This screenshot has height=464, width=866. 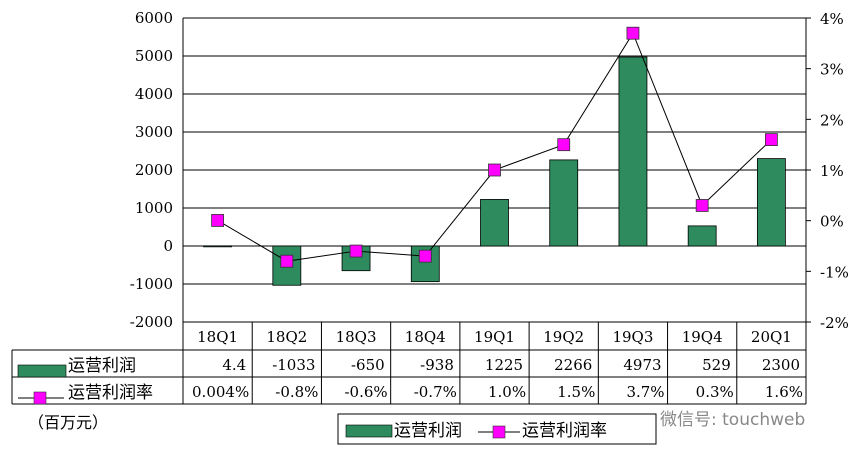 What do you see at coordinates (781, 365) in the screenshot?
I see `bar-value-label: 2300` at bounding box center [781, 365].